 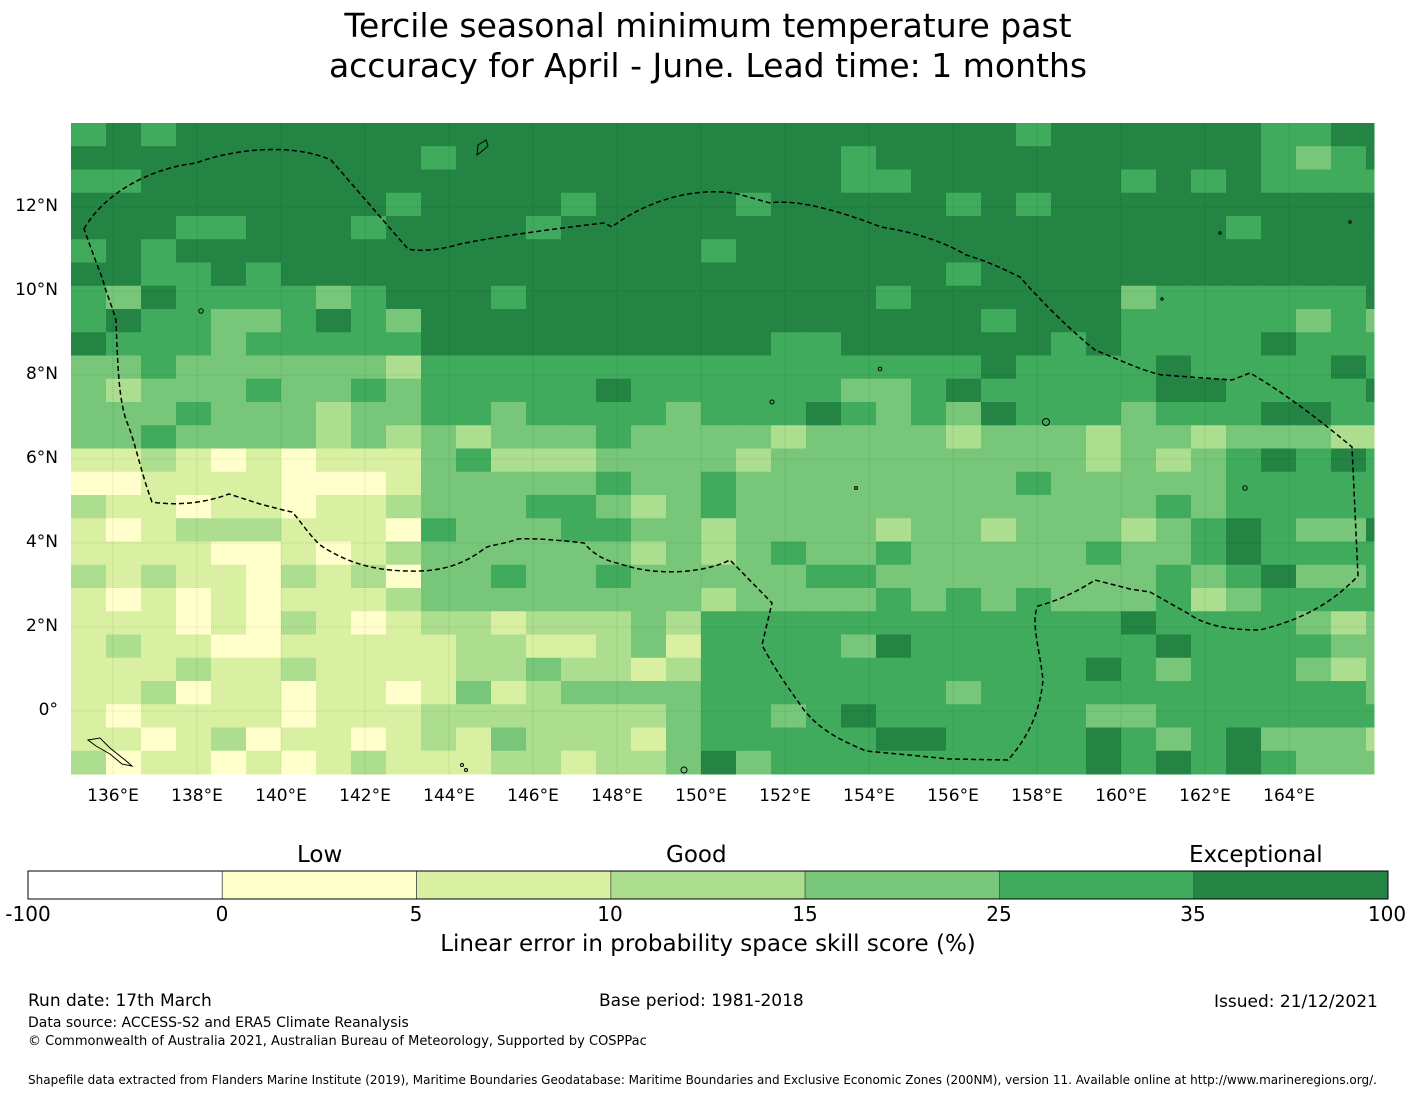 What do you see at coordinates (696, 855) in the screenshot?
I see `category-label-good: Good` at bounding box center [696, 855].